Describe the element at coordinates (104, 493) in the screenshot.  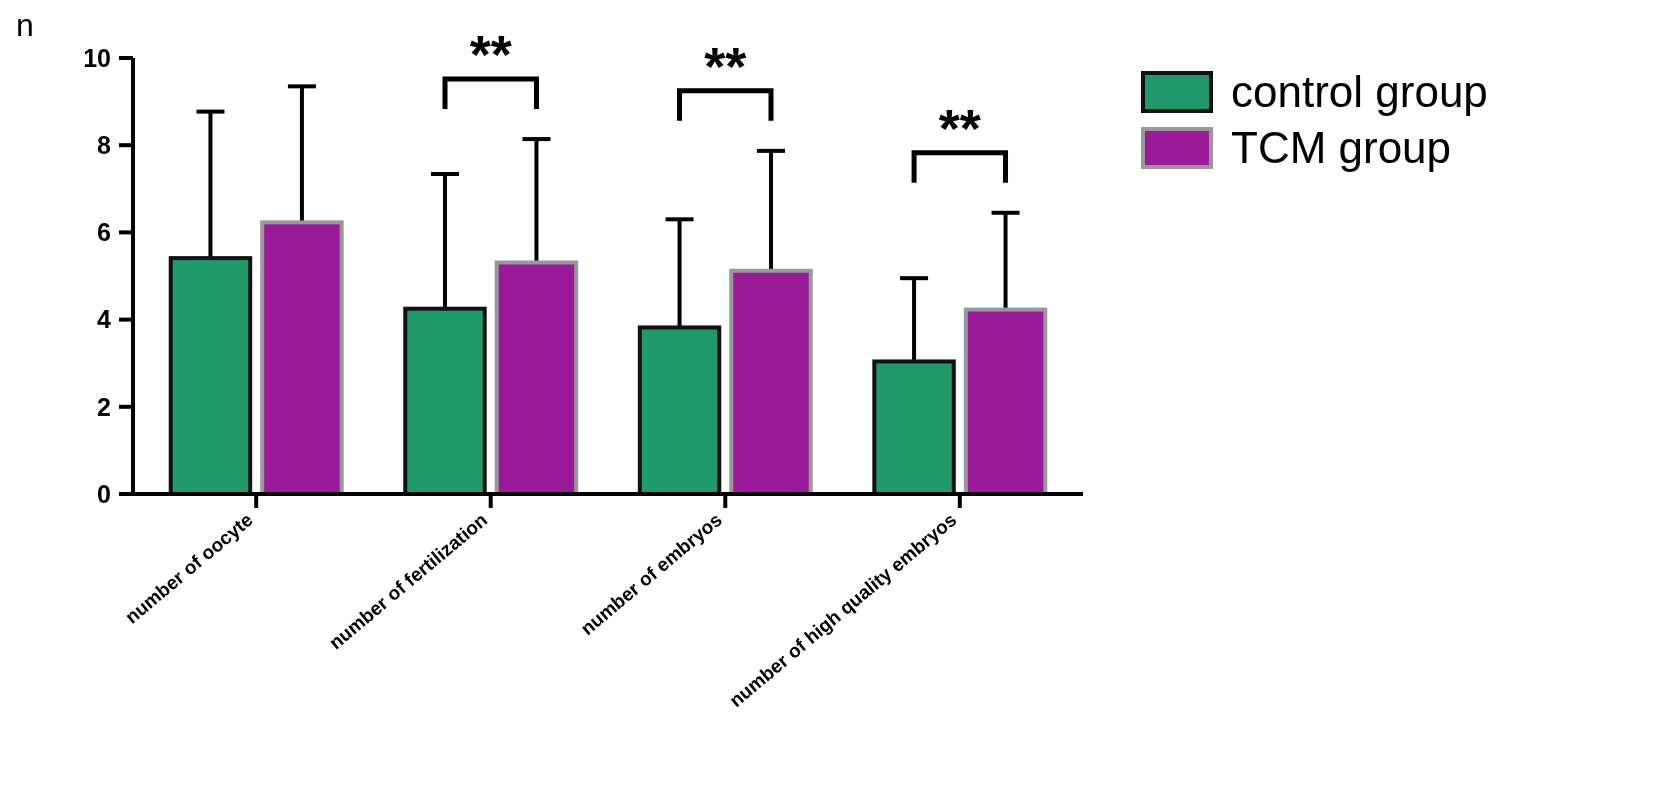
I see `y-tick-label: 0` at that location.